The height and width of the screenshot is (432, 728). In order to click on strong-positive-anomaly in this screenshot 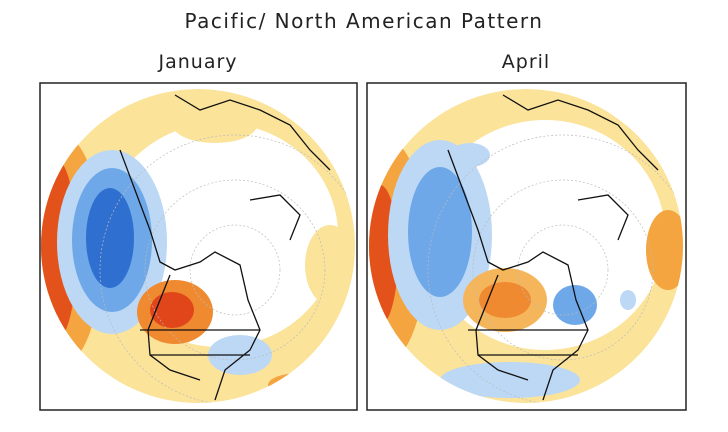, I will do `click(172, 310)`.